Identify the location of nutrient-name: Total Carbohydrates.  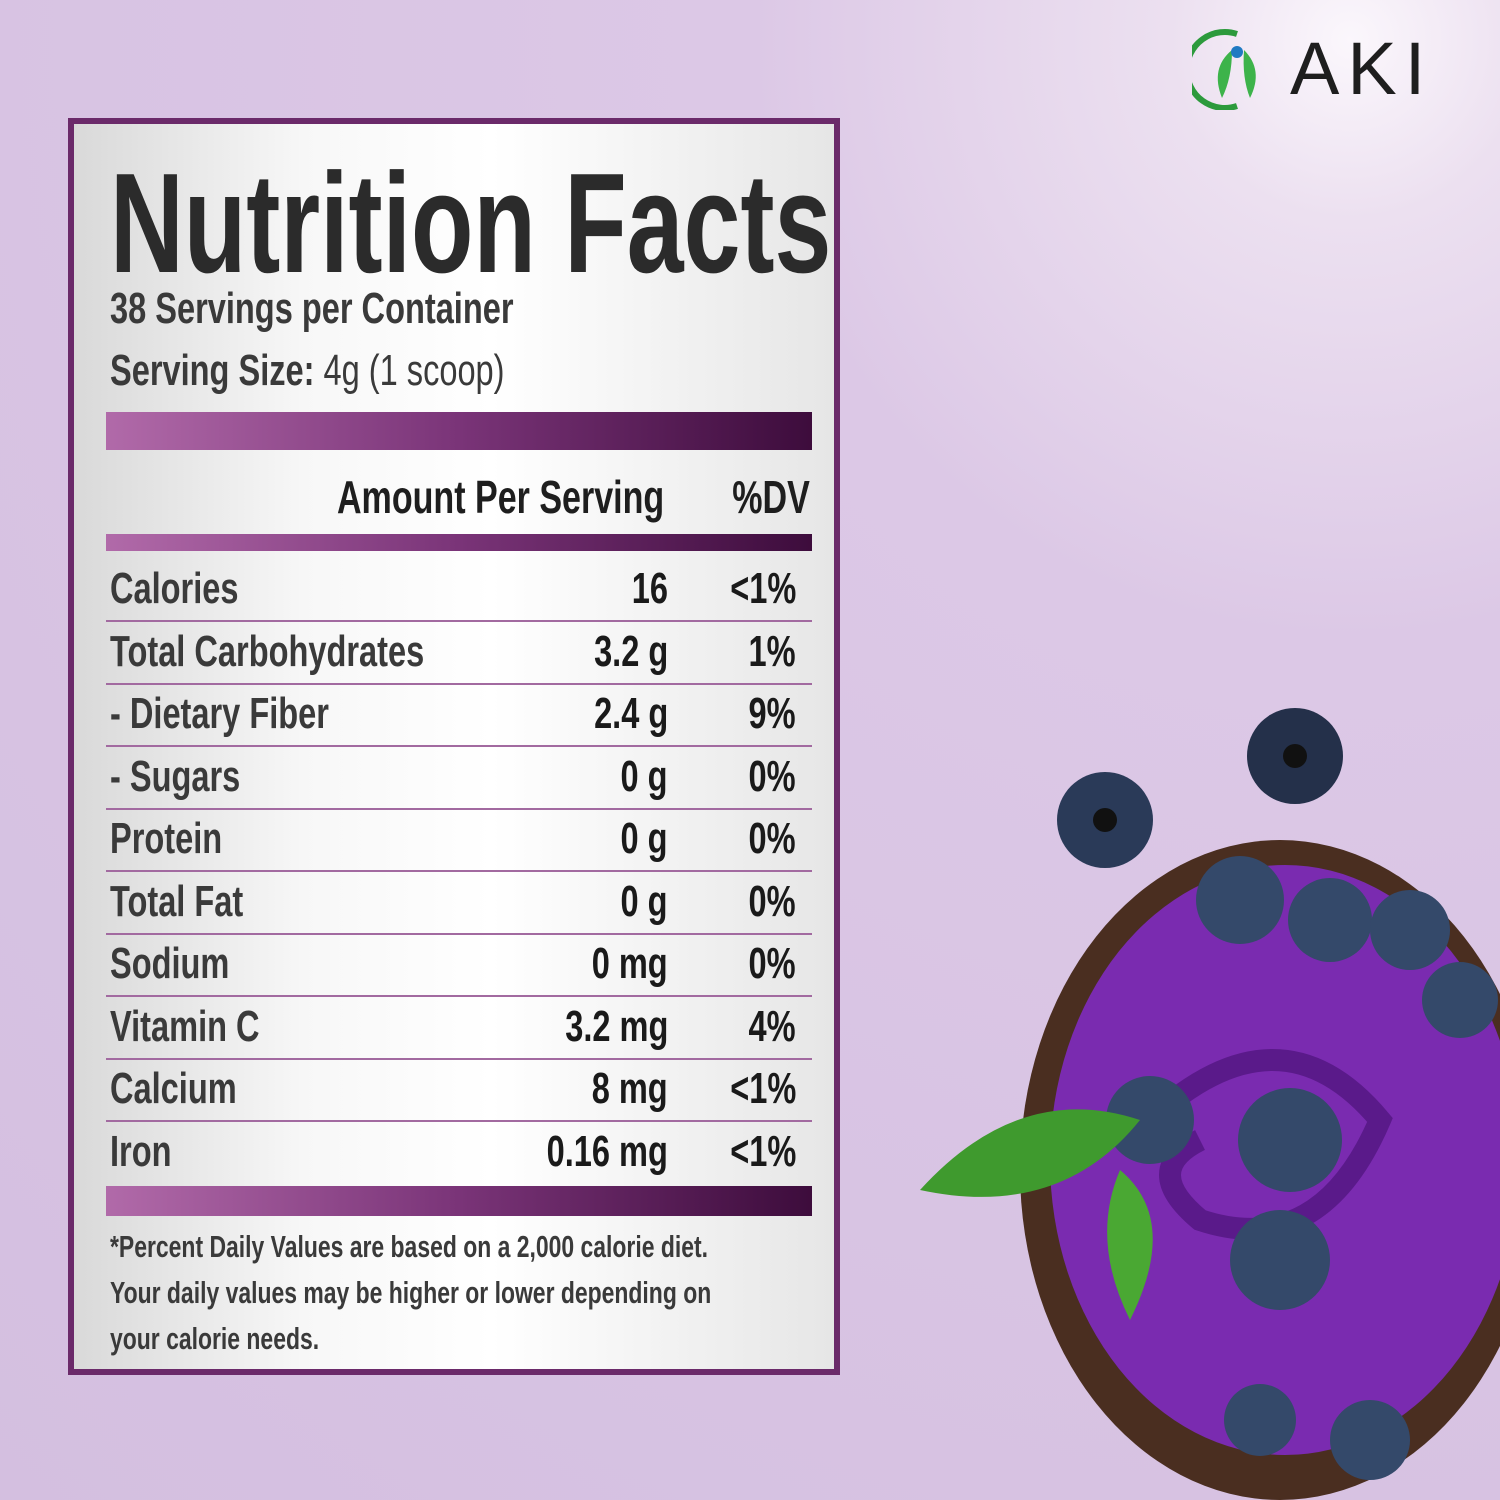
(322, 652).